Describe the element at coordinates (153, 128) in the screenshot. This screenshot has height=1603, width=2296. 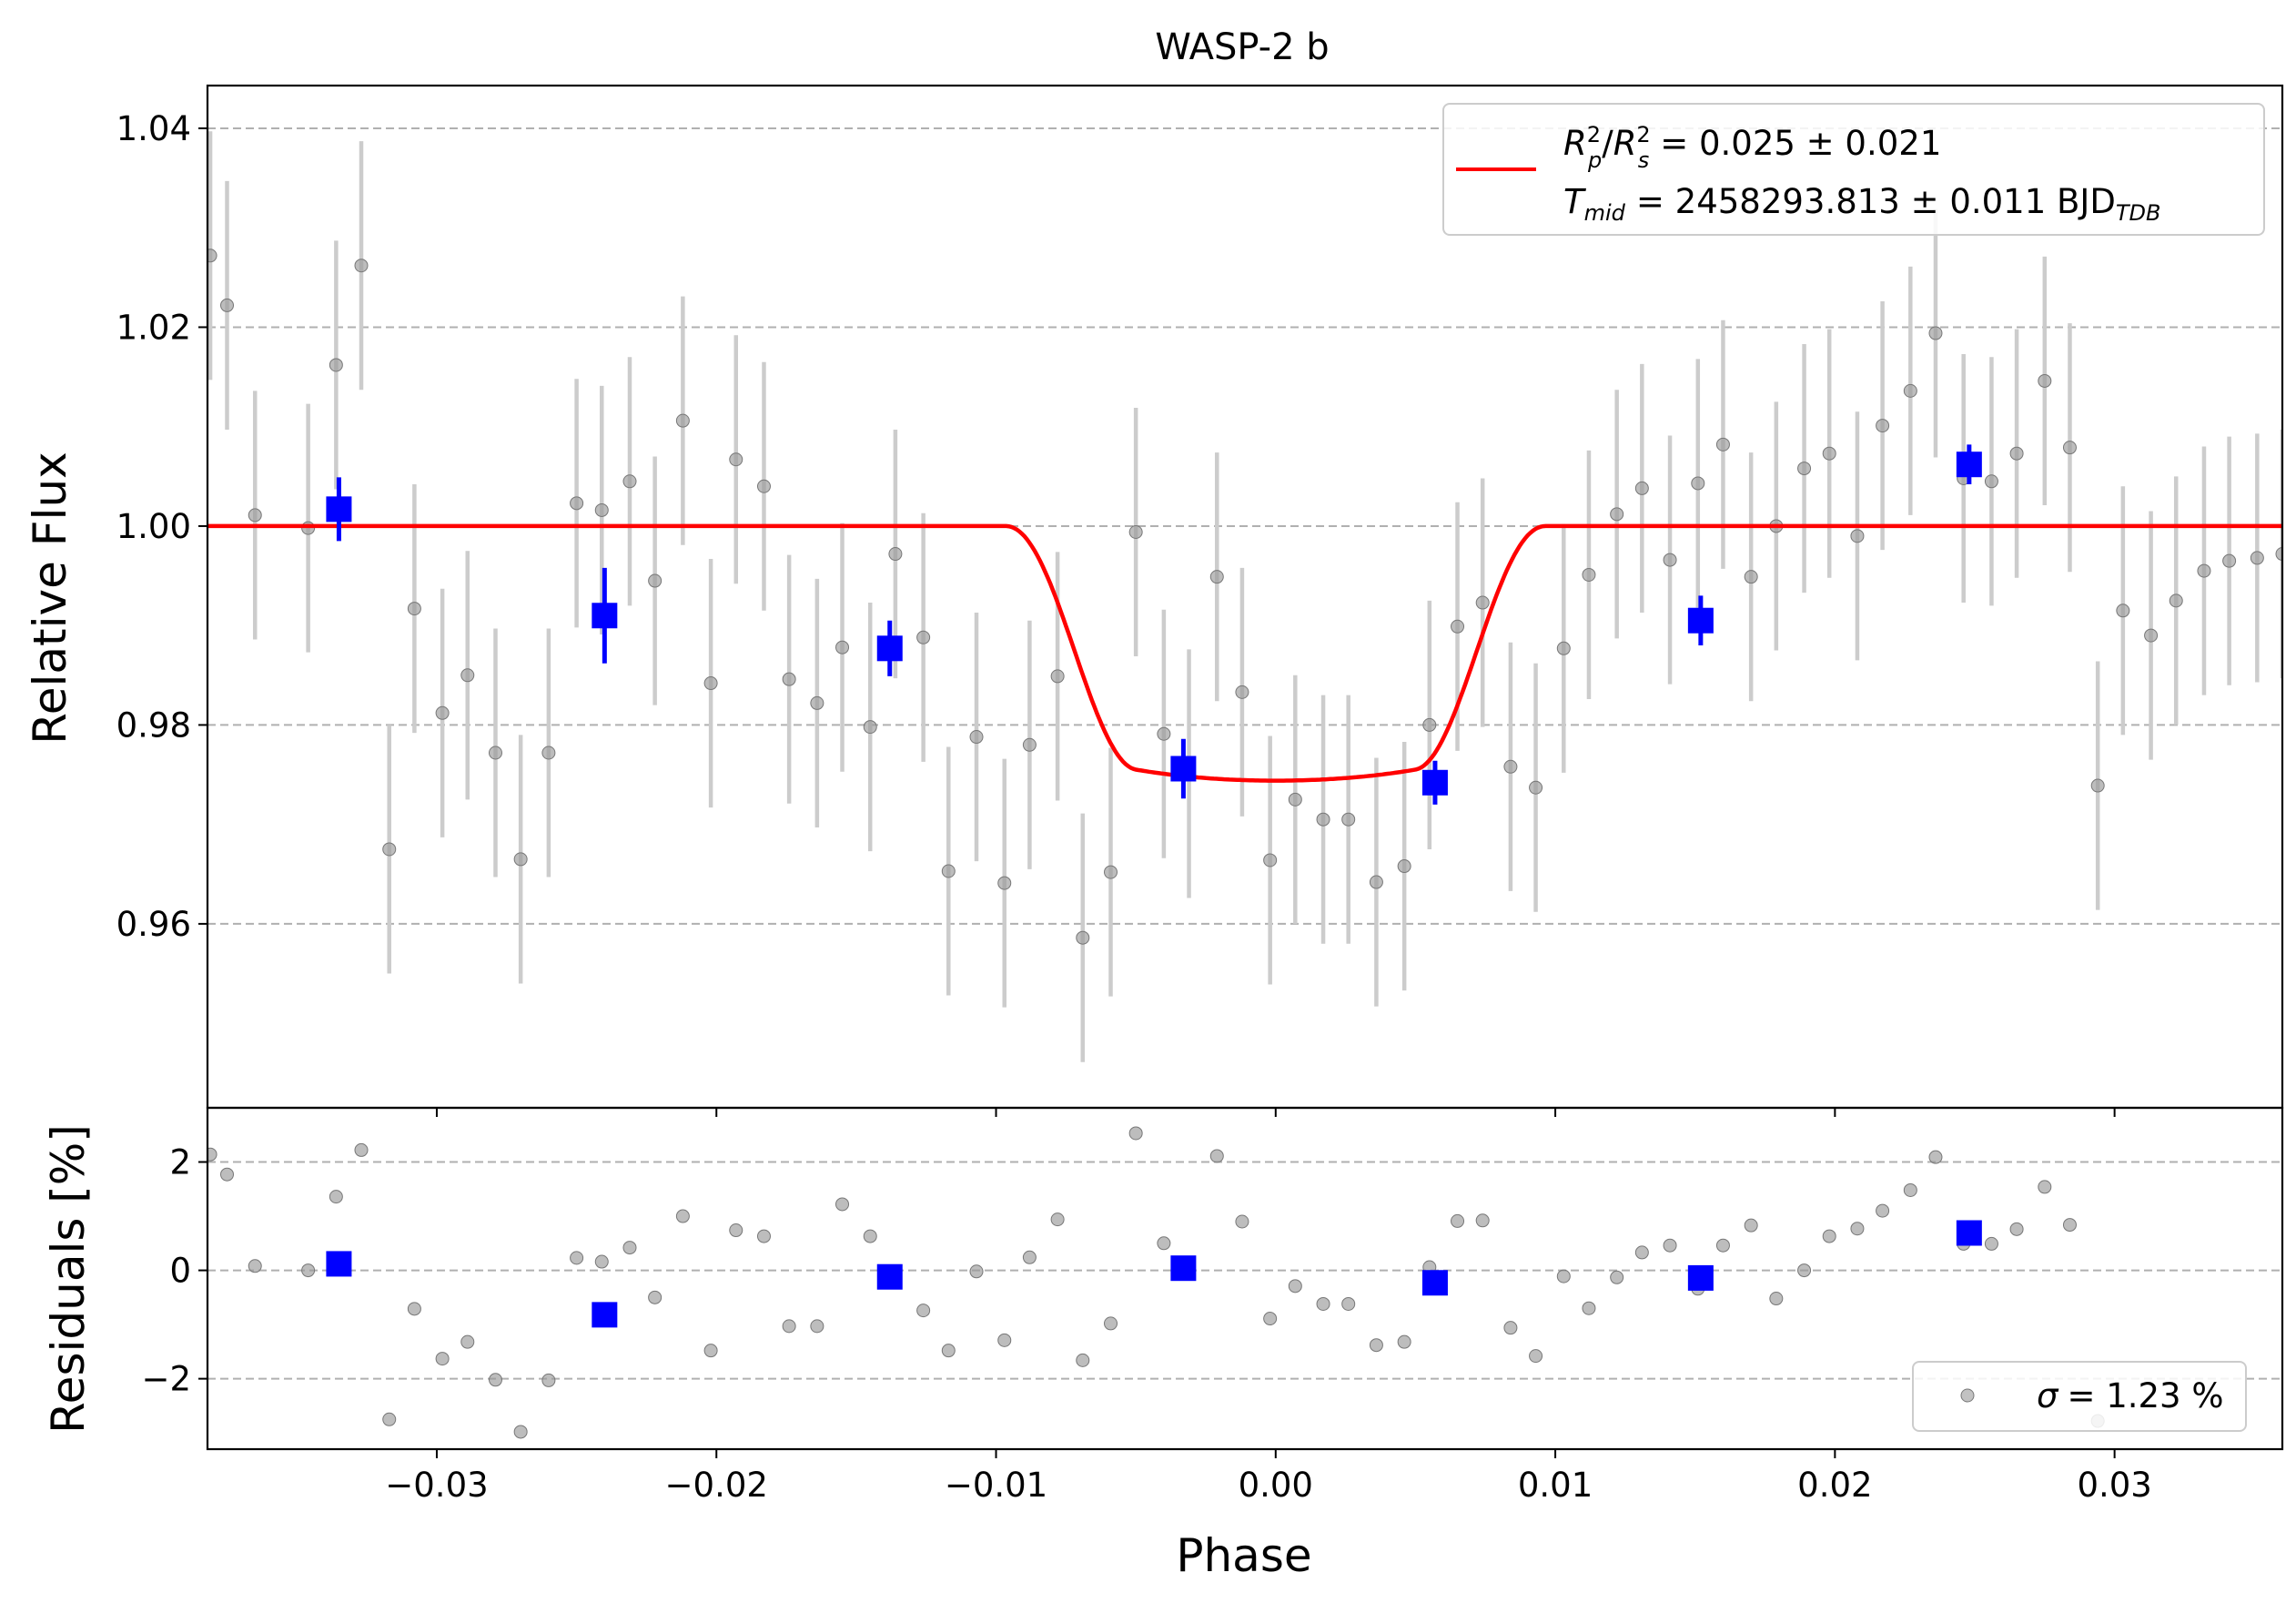
I see `flux-y-tick-label: 1.04` at that location.